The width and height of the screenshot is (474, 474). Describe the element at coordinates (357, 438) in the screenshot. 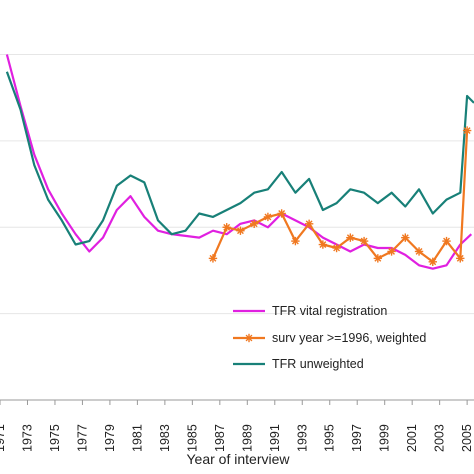

I see `x-tick-label-1997: 1997` at that location.